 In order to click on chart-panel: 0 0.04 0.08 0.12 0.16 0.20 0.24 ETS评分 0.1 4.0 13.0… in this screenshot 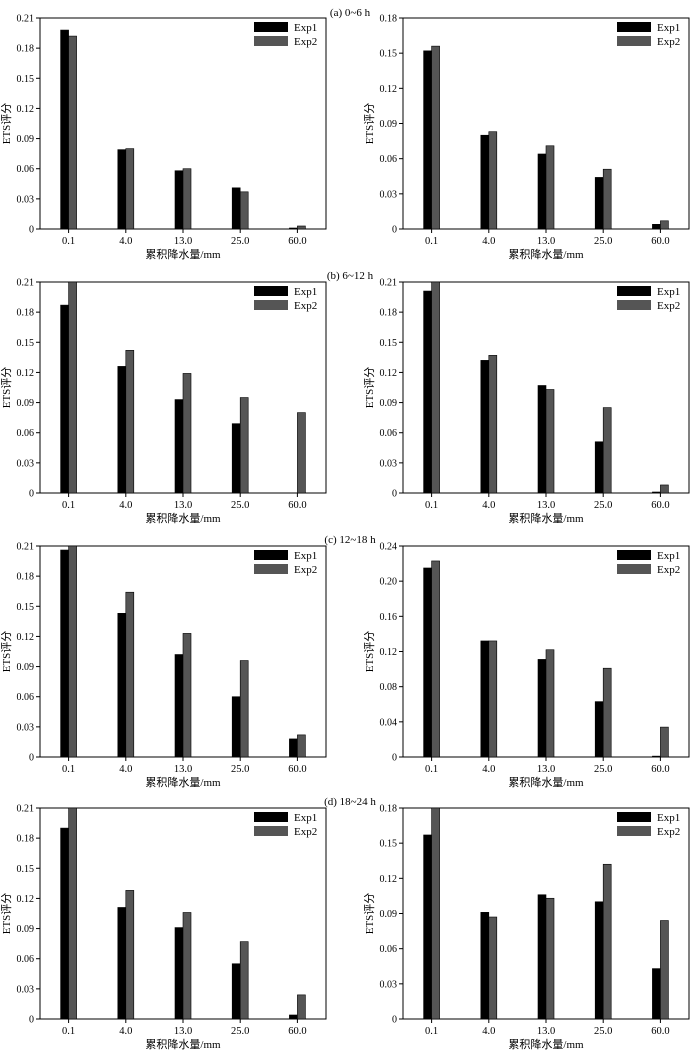, I will do `click(526, 665)`.